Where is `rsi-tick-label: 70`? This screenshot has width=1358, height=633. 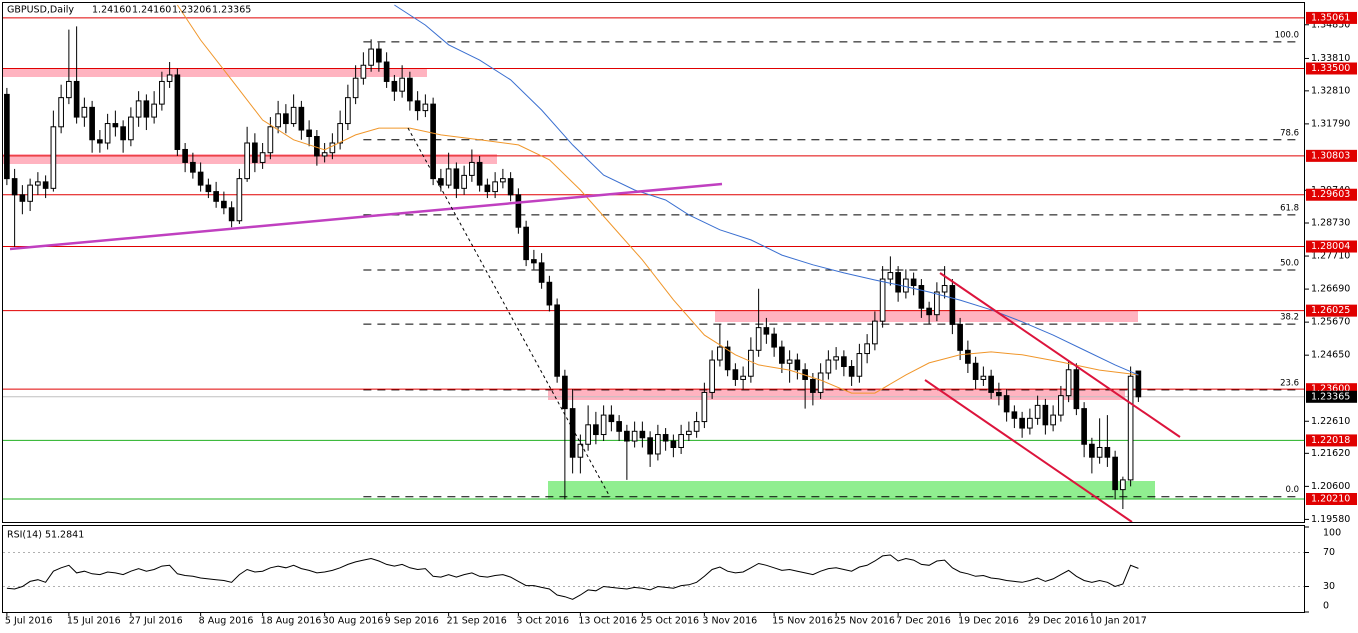
rsi-tick-label: 70 is located at coordinates (1329, 552).